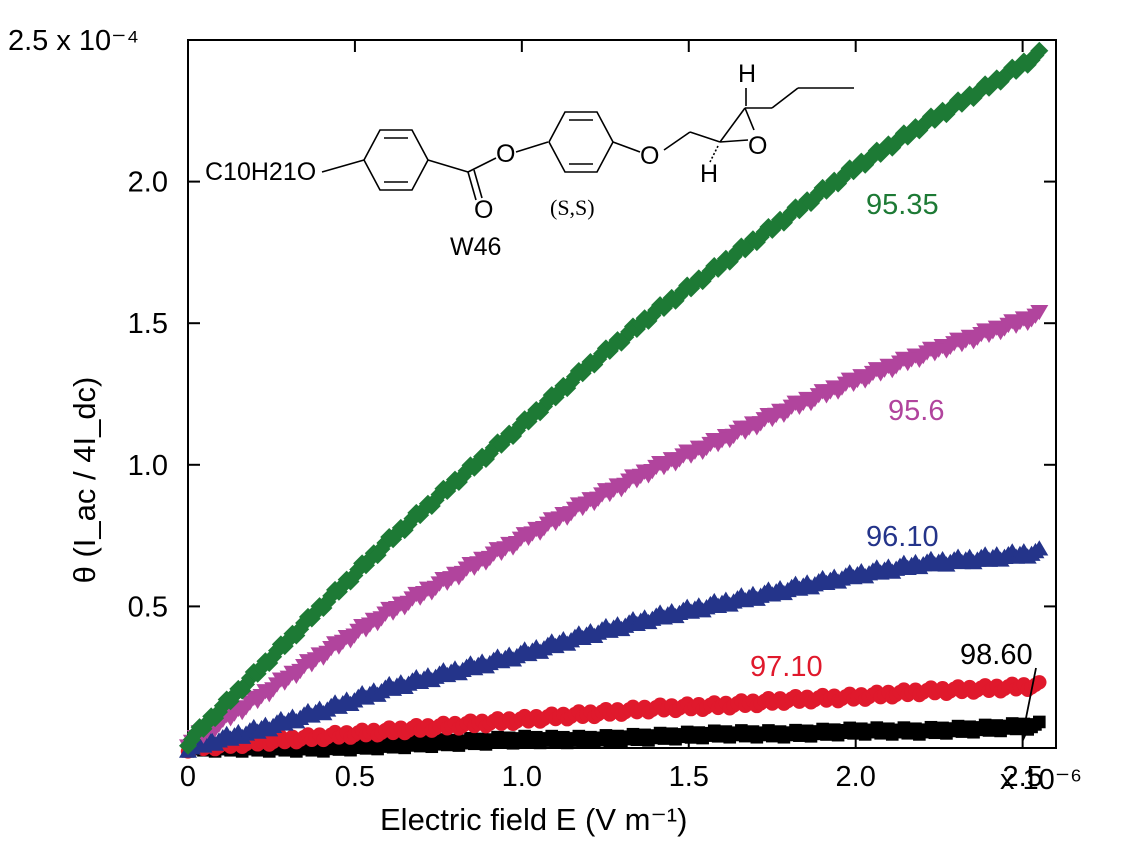  What do you see at coordinates (355, 777) in the screenshot?
I see `x-tick-label: 0.5` at bounding box center [355, 777].